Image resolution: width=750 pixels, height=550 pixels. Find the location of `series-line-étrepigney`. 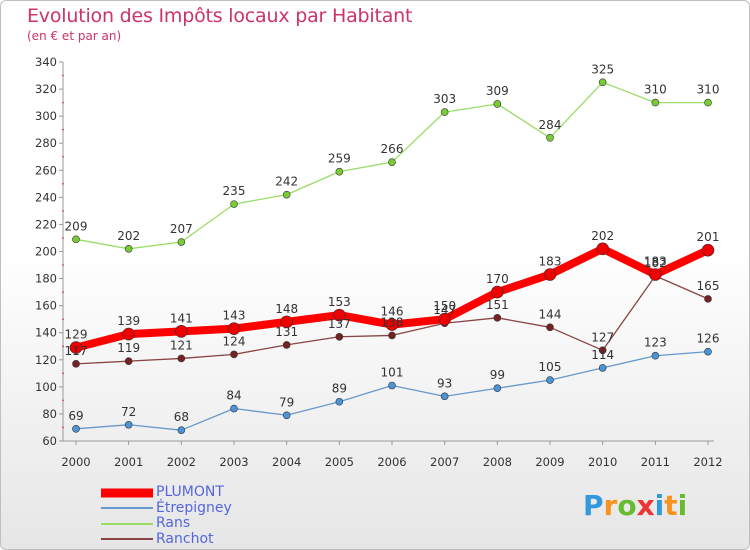

series-line-étrepigney is located at coordinates (392, 391).